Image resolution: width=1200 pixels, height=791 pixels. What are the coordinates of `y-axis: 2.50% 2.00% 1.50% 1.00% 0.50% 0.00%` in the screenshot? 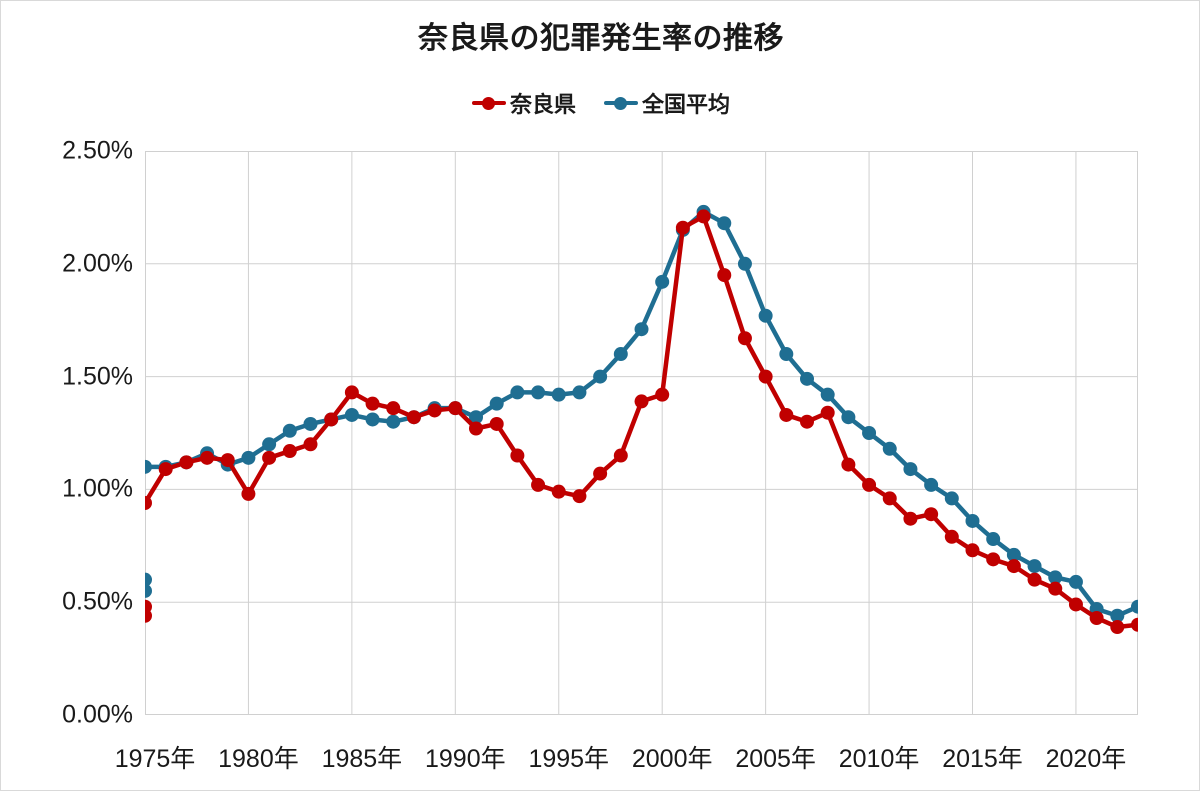 It's located at (67, 395).